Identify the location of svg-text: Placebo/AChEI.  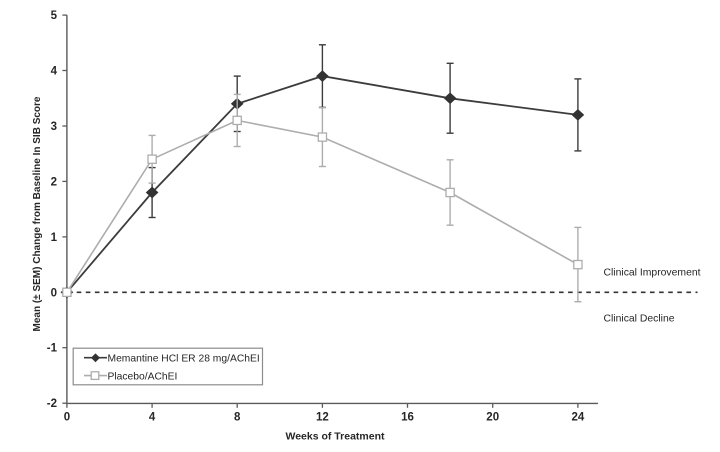
(143, 377).